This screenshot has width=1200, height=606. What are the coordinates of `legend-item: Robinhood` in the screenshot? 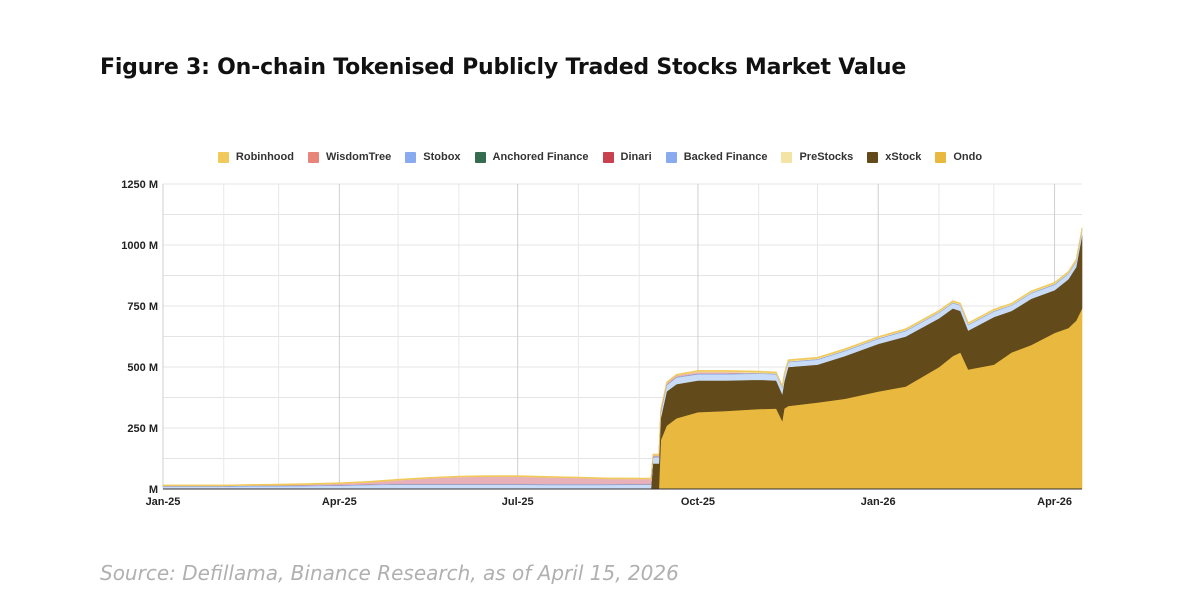 It's located at (255, 157).